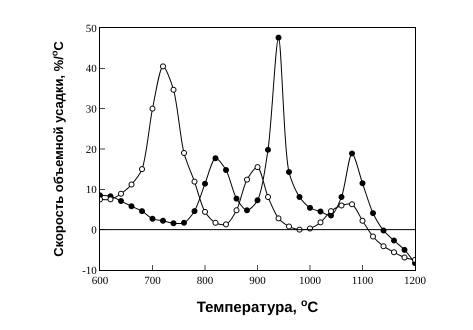  Describe the element at coordinates (310, 281) in the screenshot. I see `x-tick-label: 1000` at that location.